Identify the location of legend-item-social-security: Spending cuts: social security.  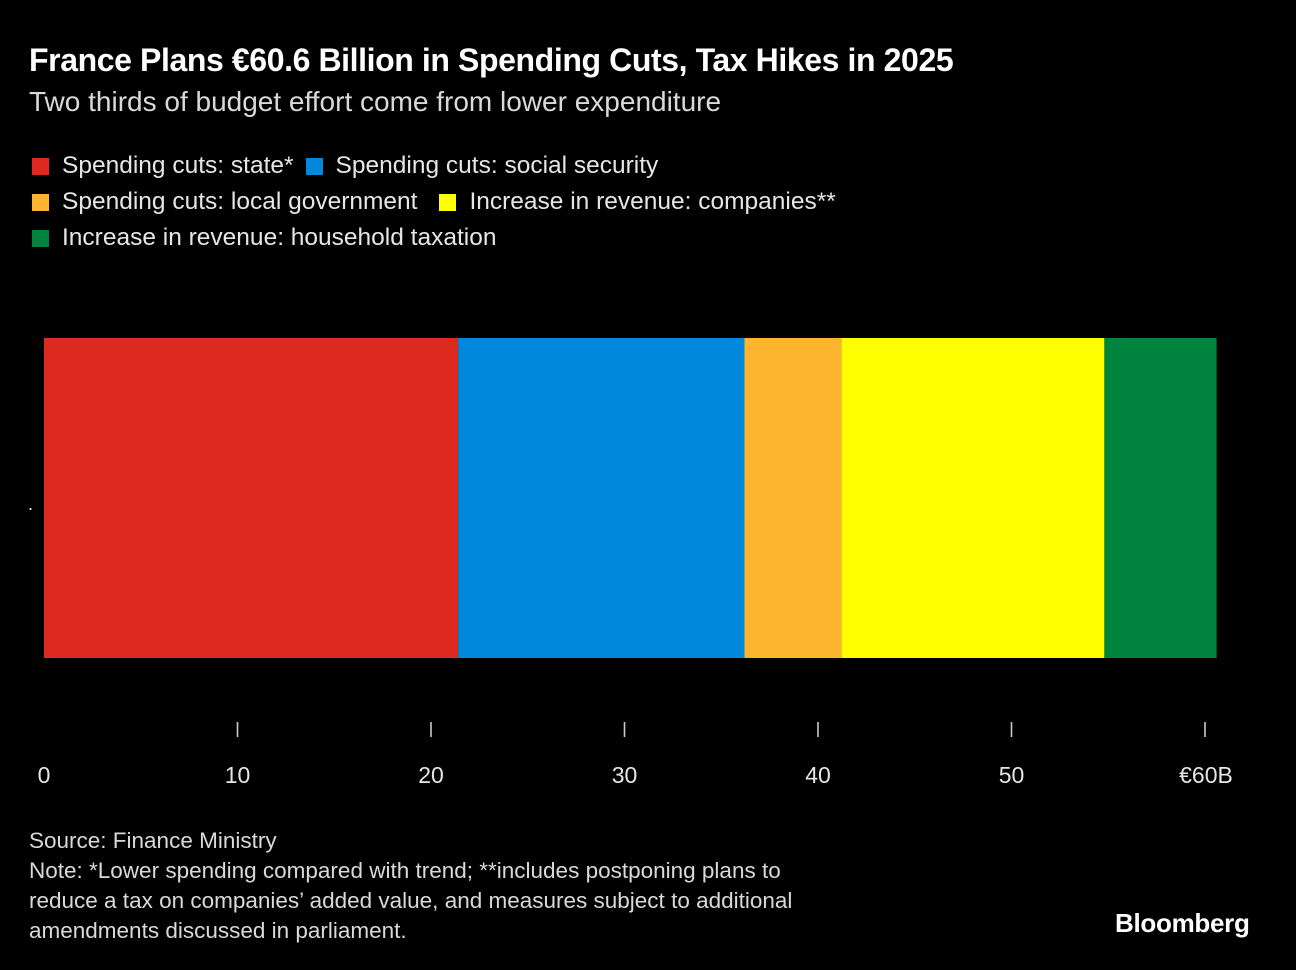
(482, 166).